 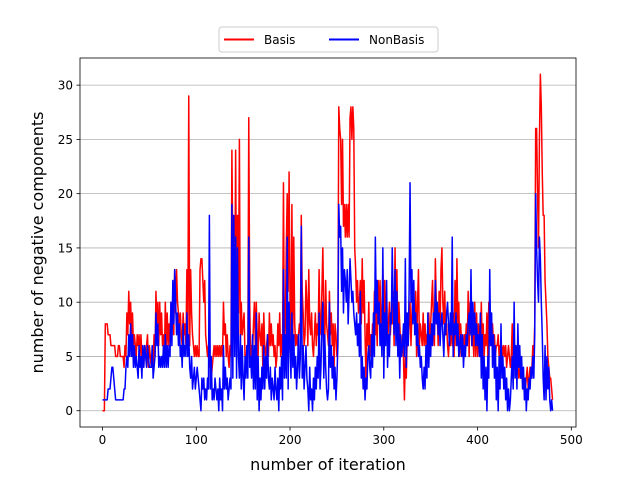 I want to click on legend-box, so click(x=328, y=39).